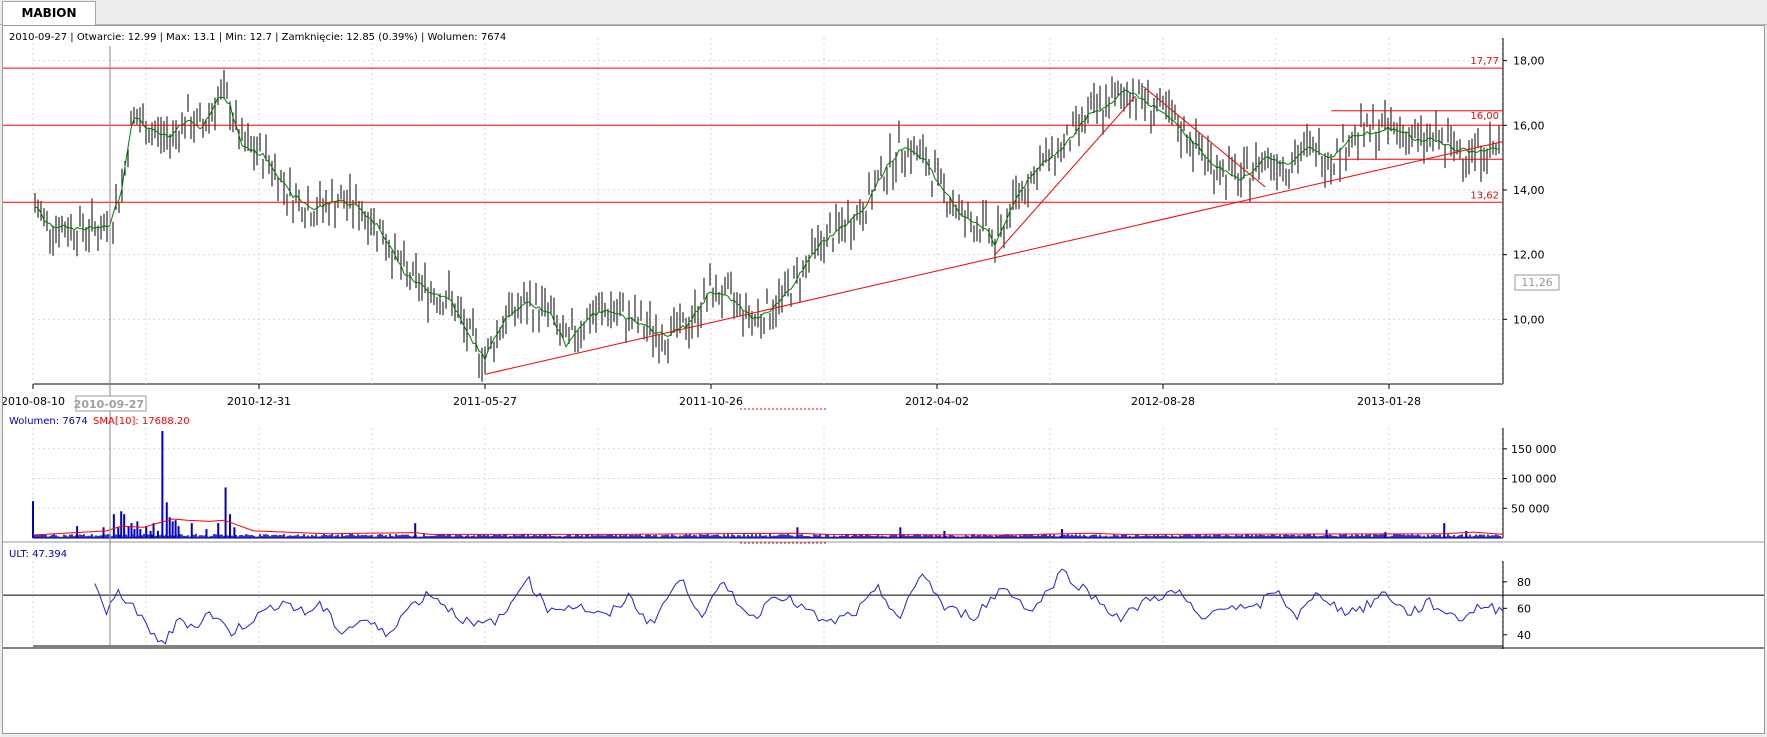 Image resolution: width=1767 pixels, height=737 pixels. I want to click on volume-bars, so click(766, 484).